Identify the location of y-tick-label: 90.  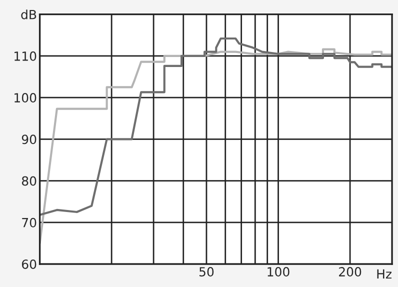
(29, 139).